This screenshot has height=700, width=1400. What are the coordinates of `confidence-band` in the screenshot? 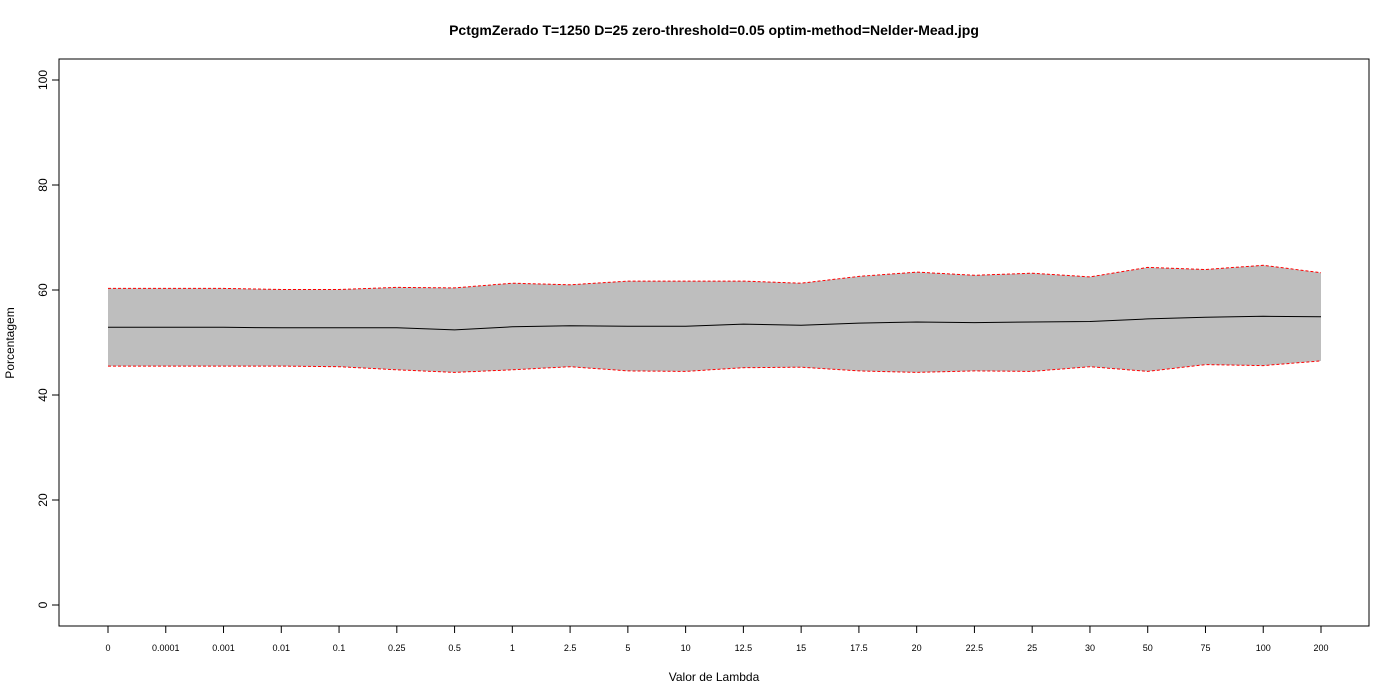 It's located at (714, 319).